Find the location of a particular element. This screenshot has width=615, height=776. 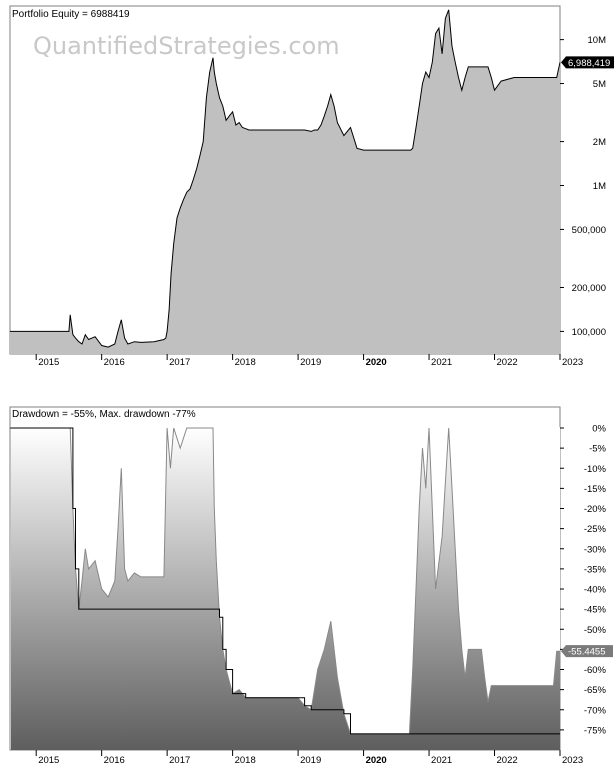

equity-x-tick-label: 2016 is located at coordinates (114, 362).